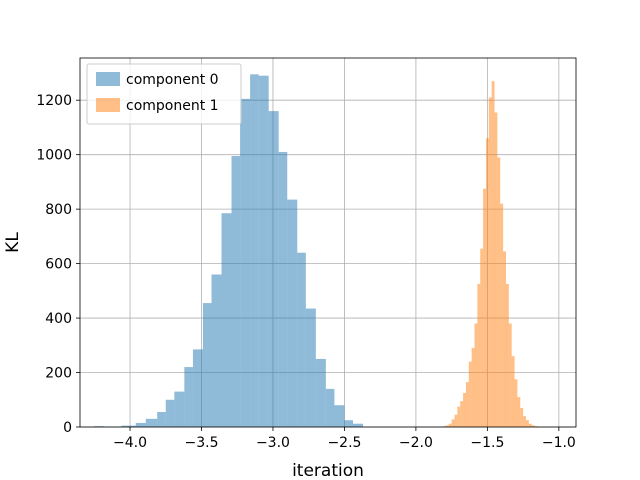 This screenshot has width=640, height=480. I want to click on y-tick-label: 600, so click(58, 265).